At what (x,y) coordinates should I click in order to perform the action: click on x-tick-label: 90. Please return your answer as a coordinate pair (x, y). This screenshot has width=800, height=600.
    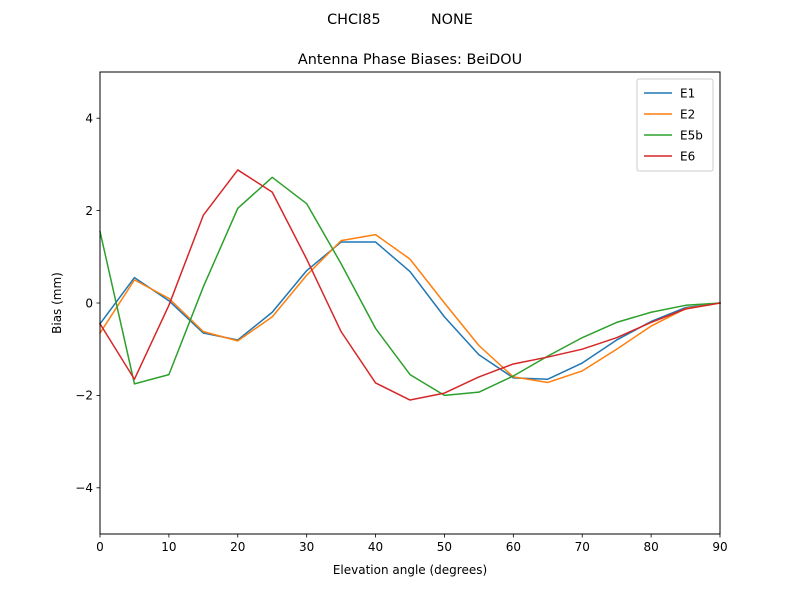
    Looking at the image, I should click on (719, 547).